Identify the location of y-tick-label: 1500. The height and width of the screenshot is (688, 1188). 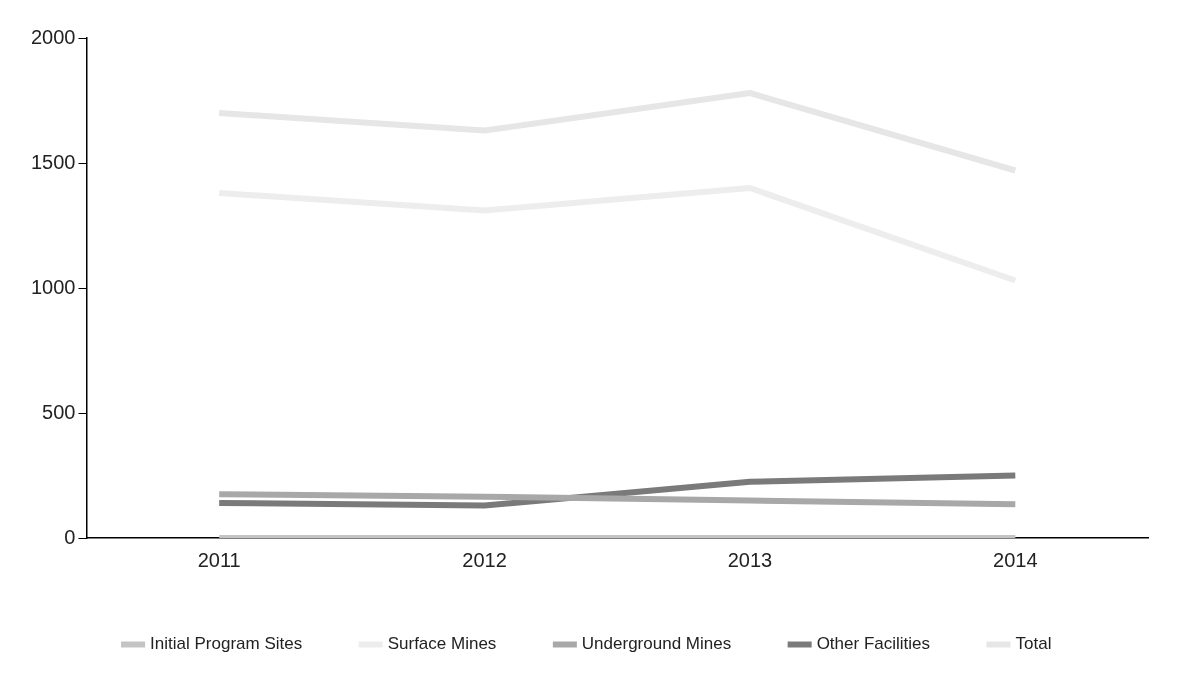
(53, 161).